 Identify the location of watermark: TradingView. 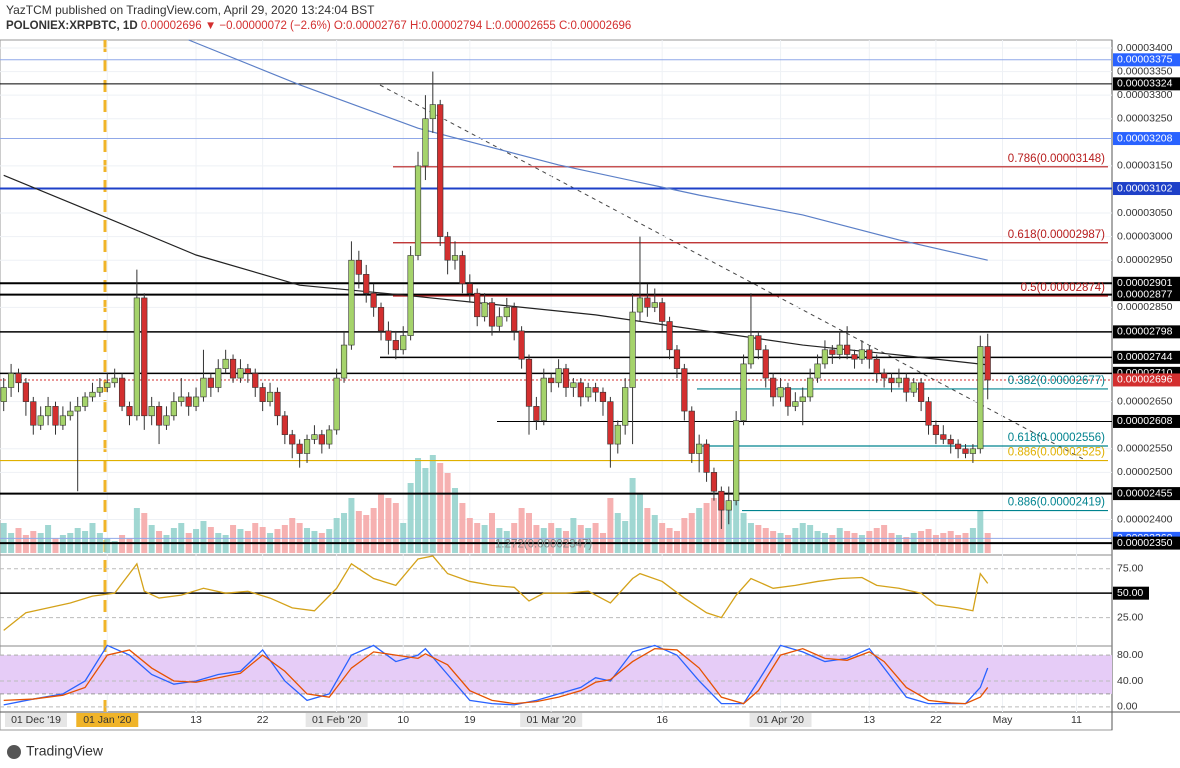
(55, 751).